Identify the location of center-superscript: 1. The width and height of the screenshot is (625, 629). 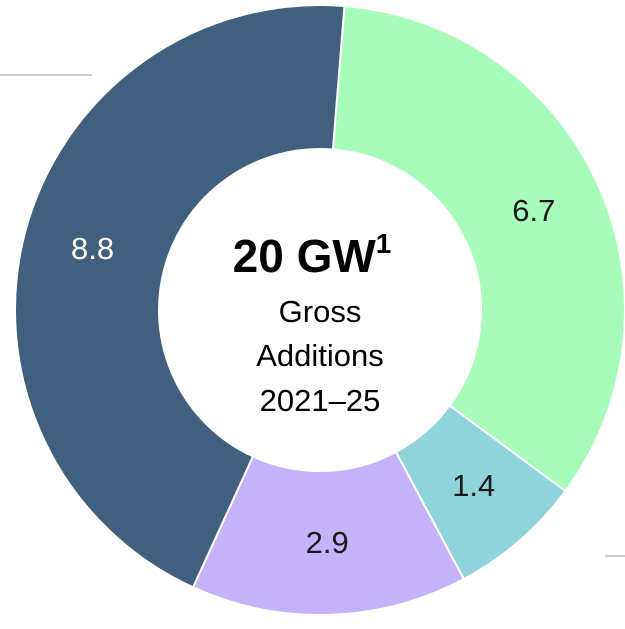
(384, 243).